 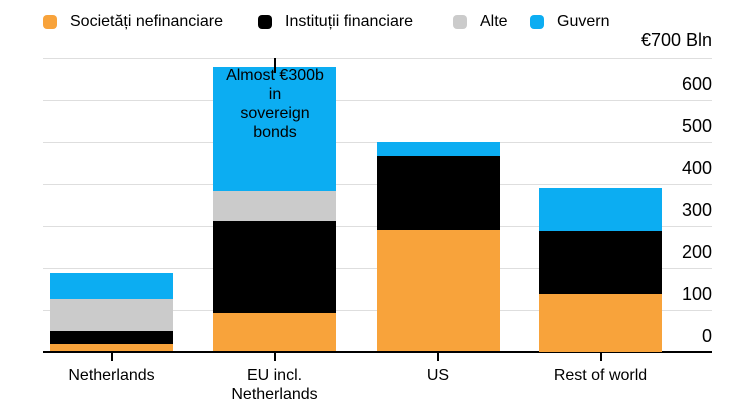 I want to click on legend-item: Alte, so click(x=480, y=22).